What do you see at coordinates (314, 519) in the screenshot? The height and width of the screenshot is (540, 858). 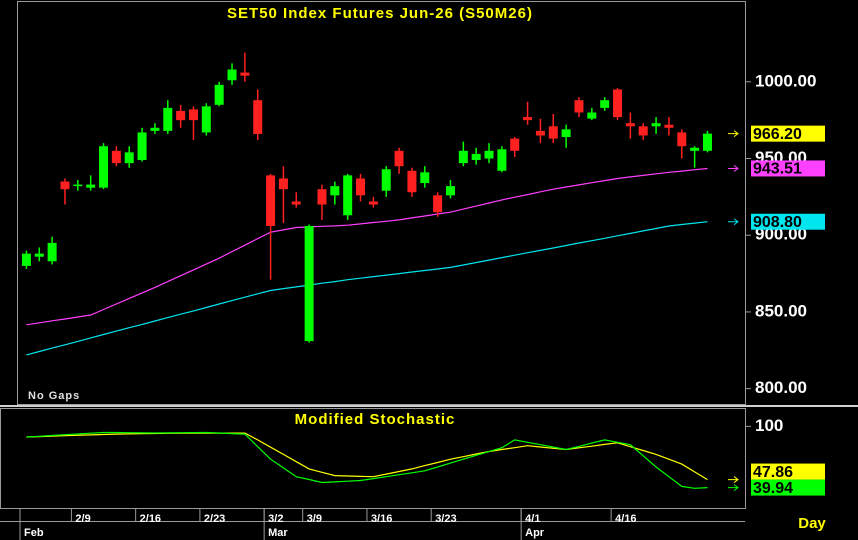 I see `x-tick-label: 3/9` at bounding box center [314, 519].